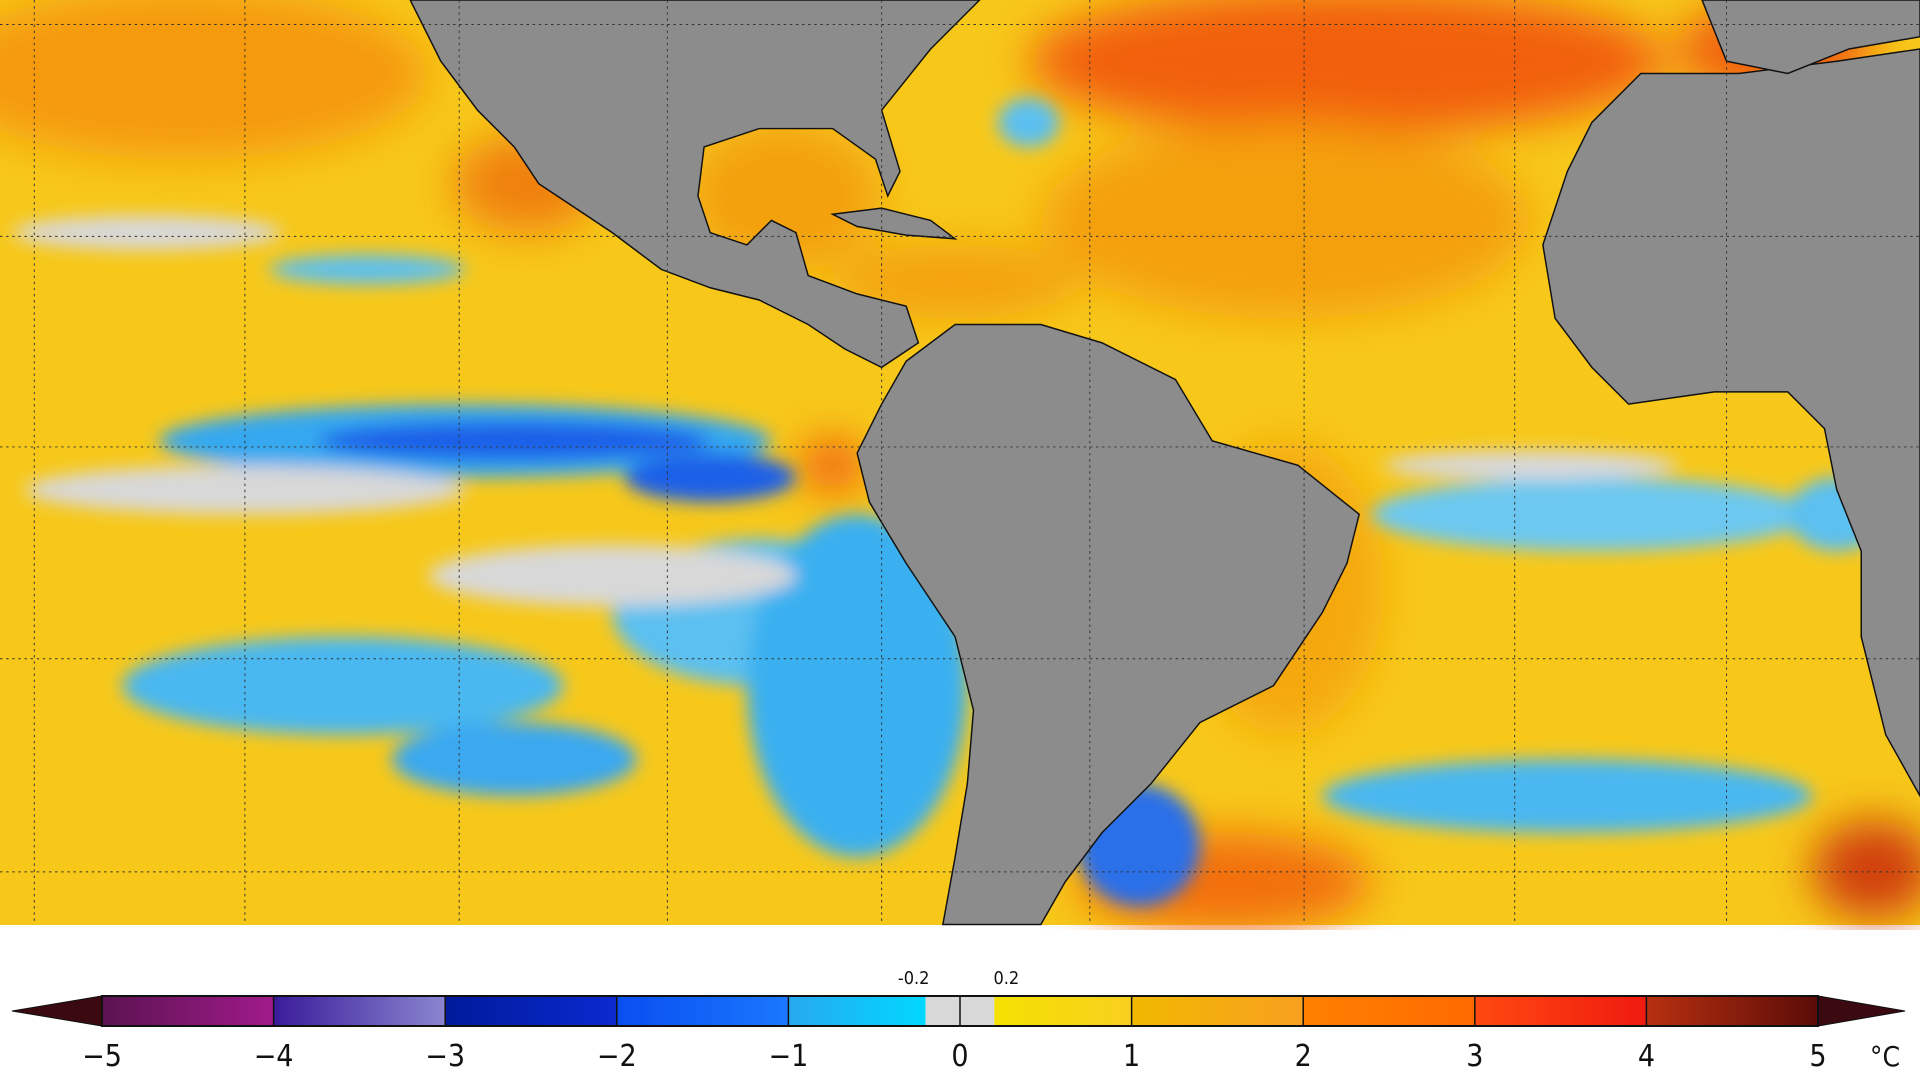 This screenshot has height=1080, width=1920. What do you see at coordinates (1885, 1056) in the screenshot?
I see `colorbar-unit-label: °C` at bounding box center [1885, 1056].